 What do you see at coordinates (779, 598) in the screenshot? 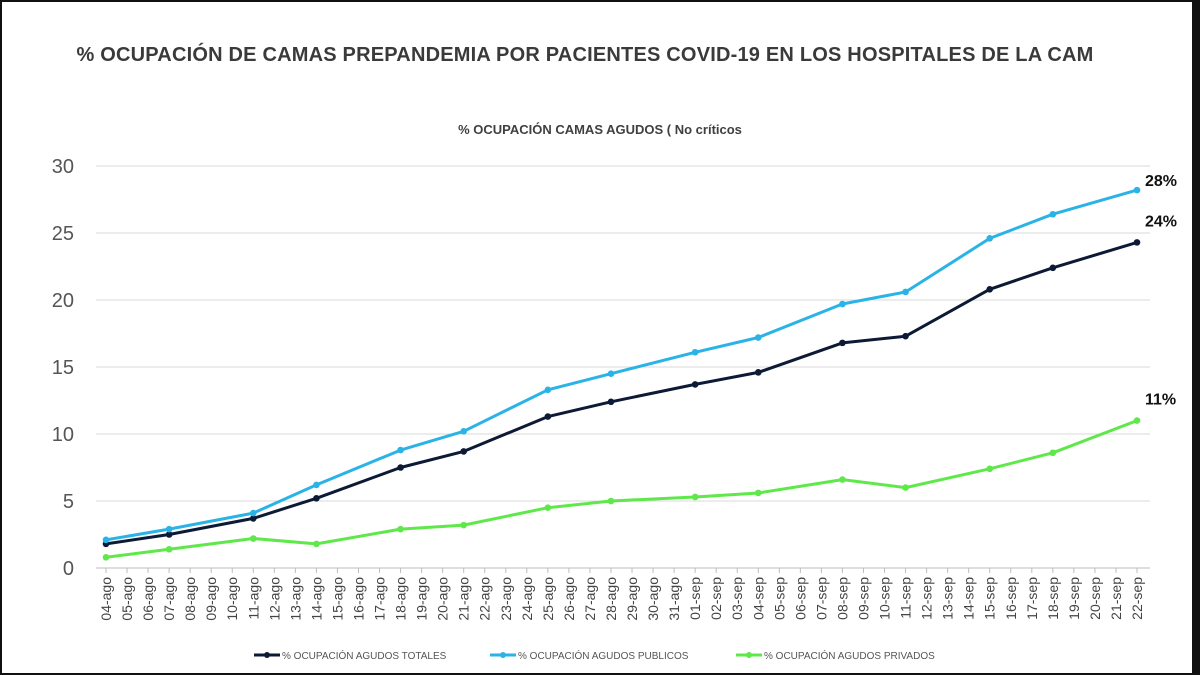
I see `x-tick-label: 05-sep` at bounding box center [779, 598].